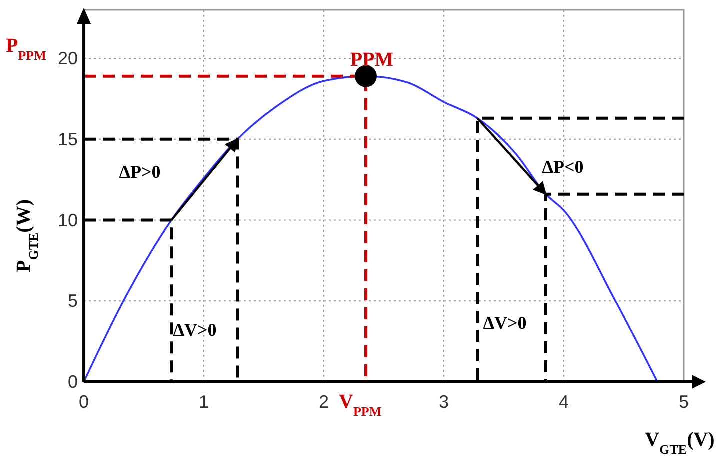 The image size is (726, 460). Describe the element at coordinates (73, 301) in the screenshot. I see `y-tick-label: 5` at that location.